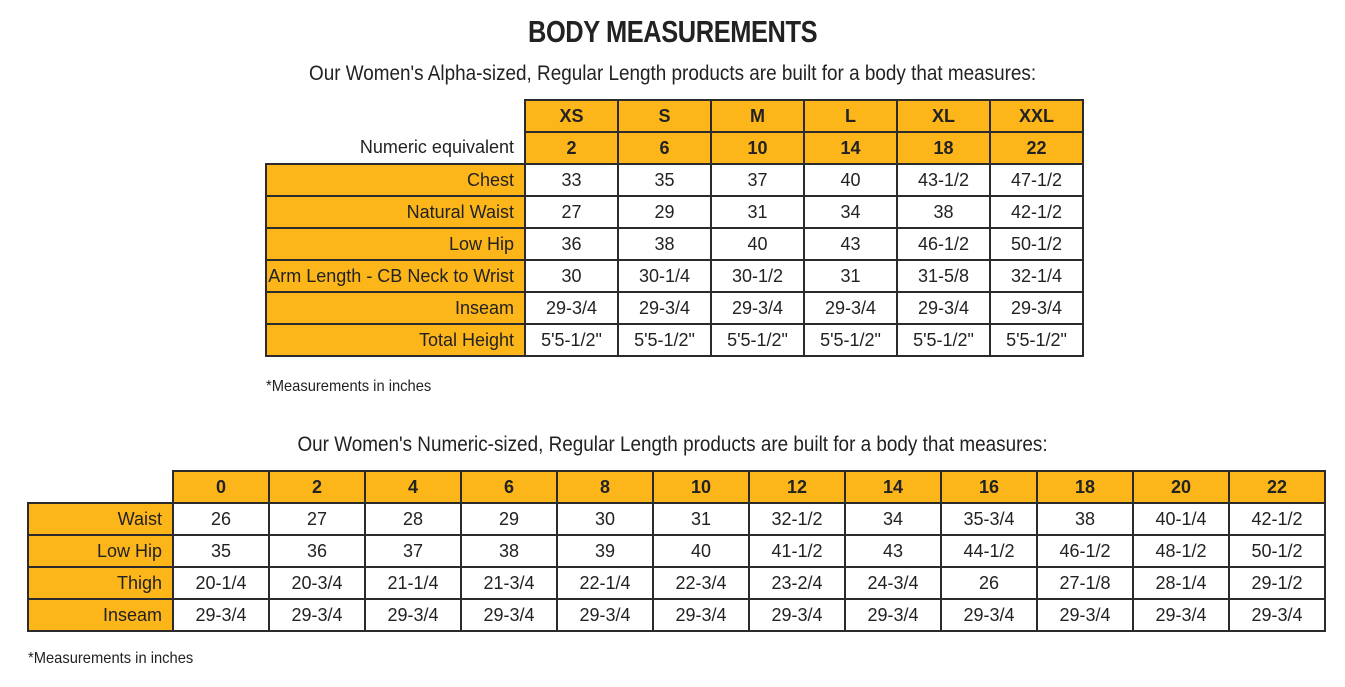 This screenshot has width=1345, height=687. What do you see at coordinates (1036, 148) in the screenshot?
I see `numeric-equivalent-value: 22` at bounding box center [1036, 148].